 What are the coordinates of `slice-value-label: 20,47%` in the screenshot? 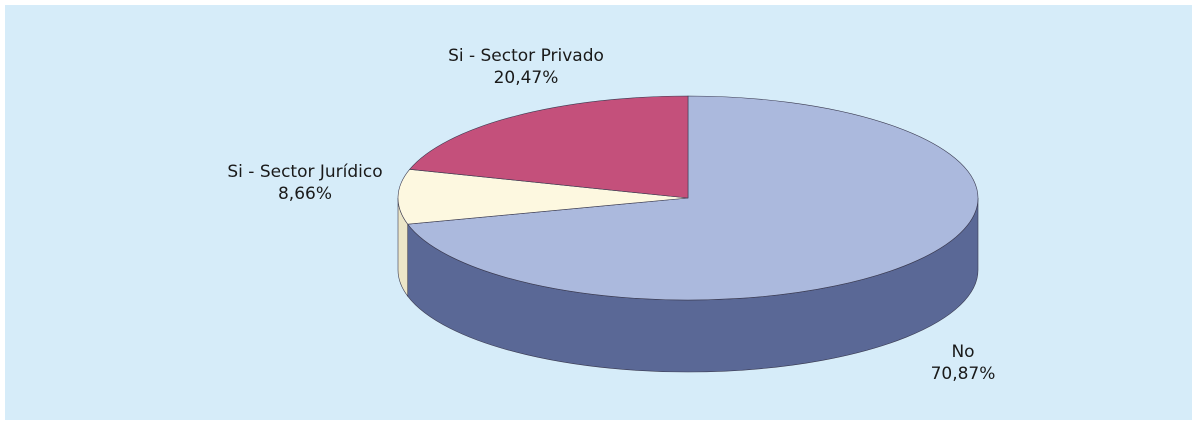 It's located at (526, 78).